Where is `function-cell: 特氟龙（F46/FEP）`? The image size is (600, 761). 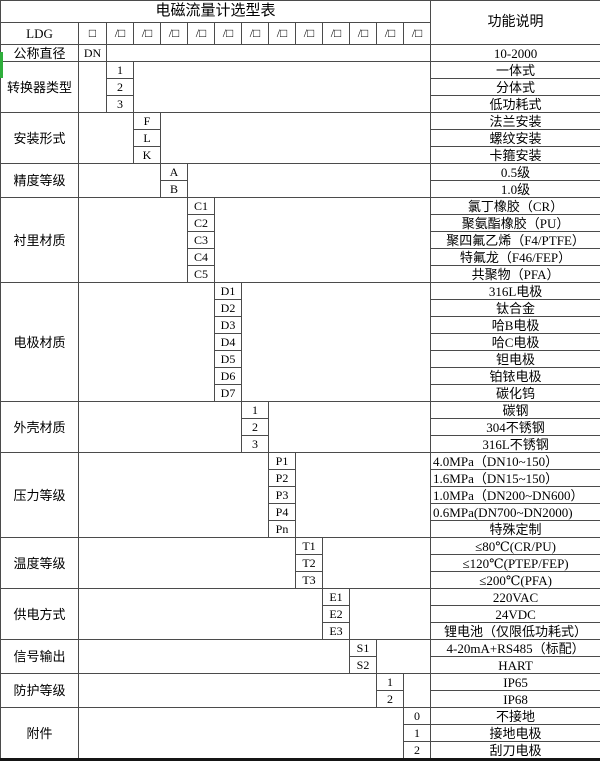
function-cell: 特氟龙（F46/FEP） is located at coordinates (515, 257).